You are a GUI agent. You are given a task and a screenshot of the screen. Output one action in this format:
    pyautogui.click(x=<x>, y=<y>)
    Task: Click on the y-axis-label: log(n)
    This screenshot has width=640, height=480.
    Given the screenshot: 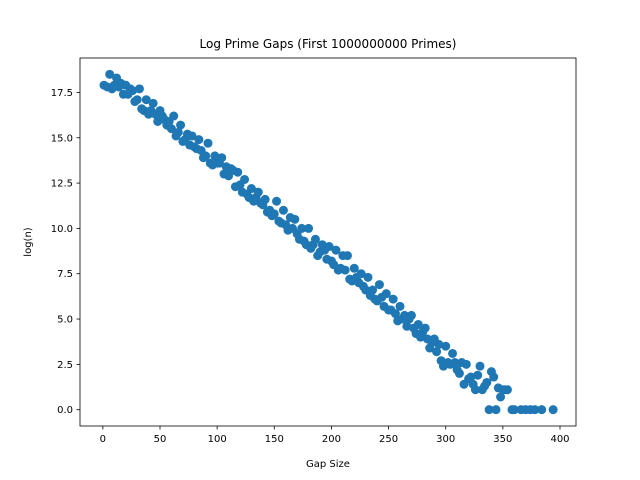 What is the action you would take?
    pyautogui.click(x=28, y=241)
    